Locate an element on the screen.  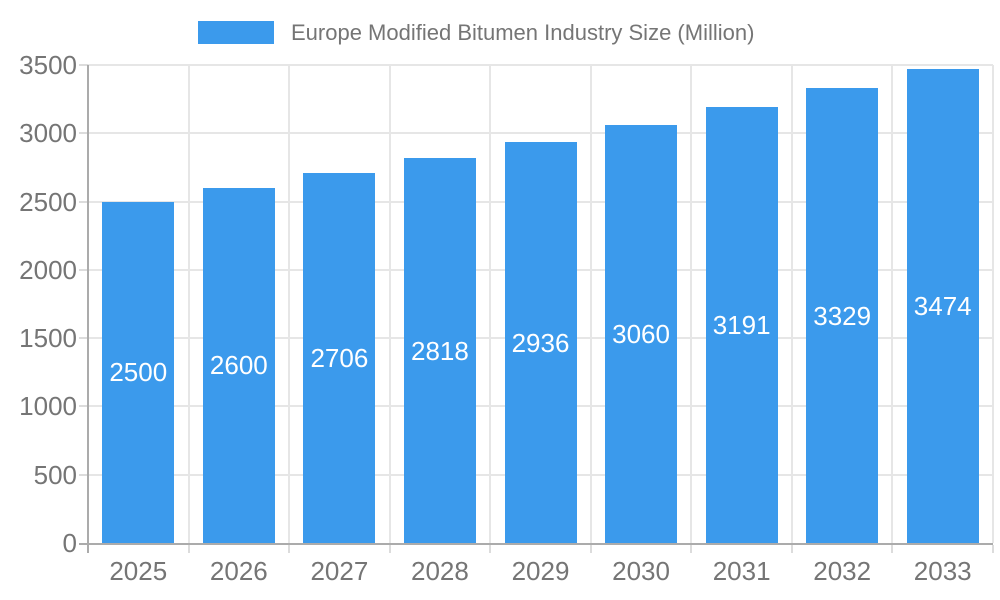
y-axis-line is located at coordinates (88, 309).